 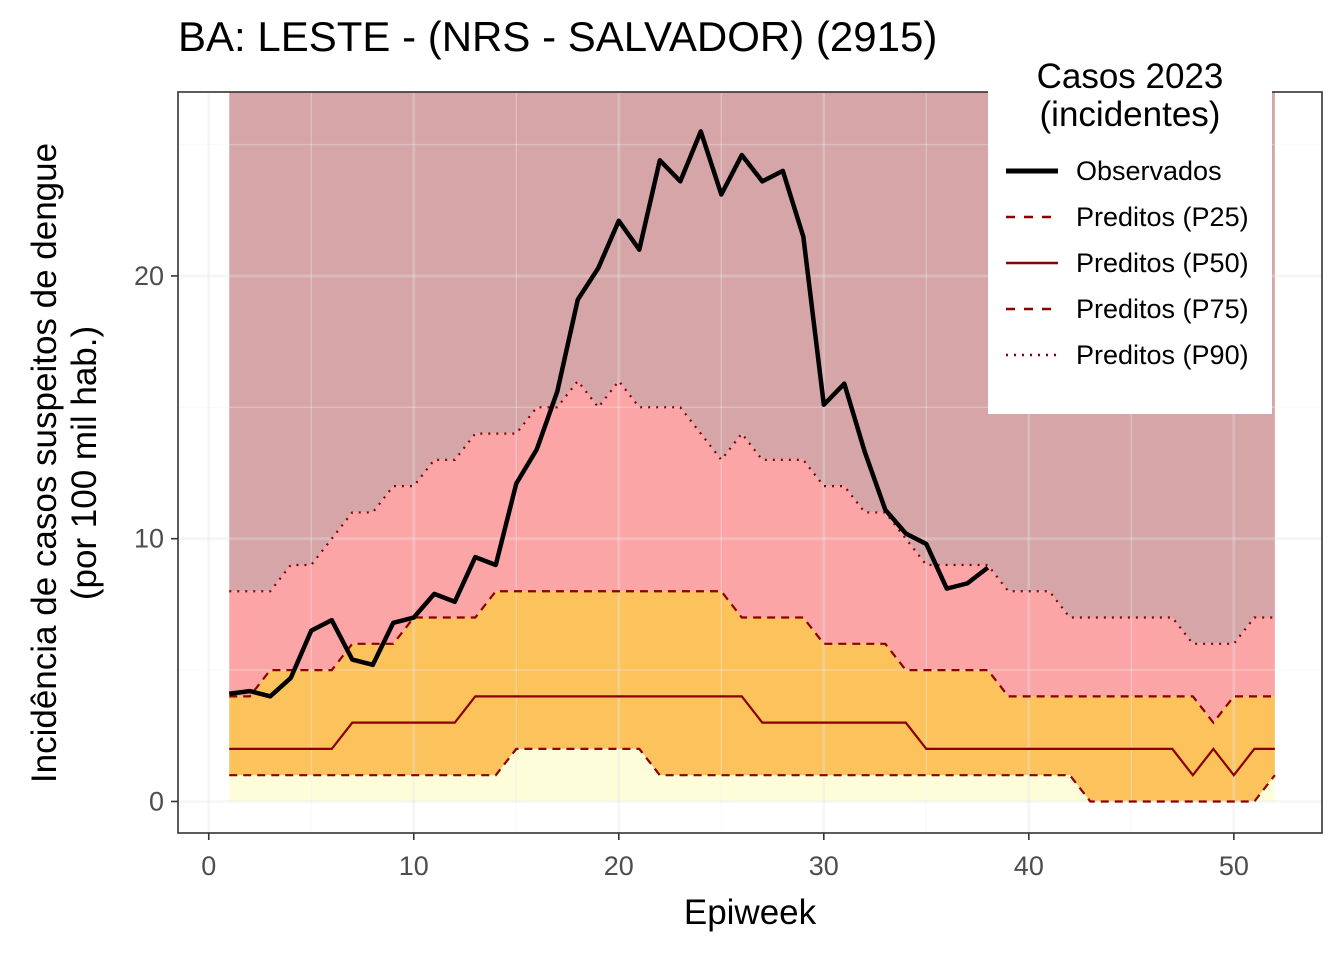 What do you see at coordinates (1234, 866) in the screenshot?
I see `x-tick-label: 50` at bounding box center [1234, 866].